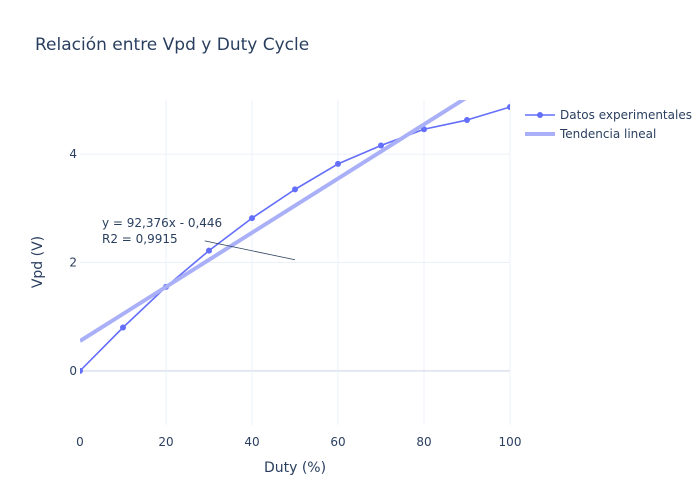 Image resolution: width=700 pixels, height=500 pixels. Describe the element at coordinates (337, 442) in the screenshot. I see `x-tick-label: 60` at that location.